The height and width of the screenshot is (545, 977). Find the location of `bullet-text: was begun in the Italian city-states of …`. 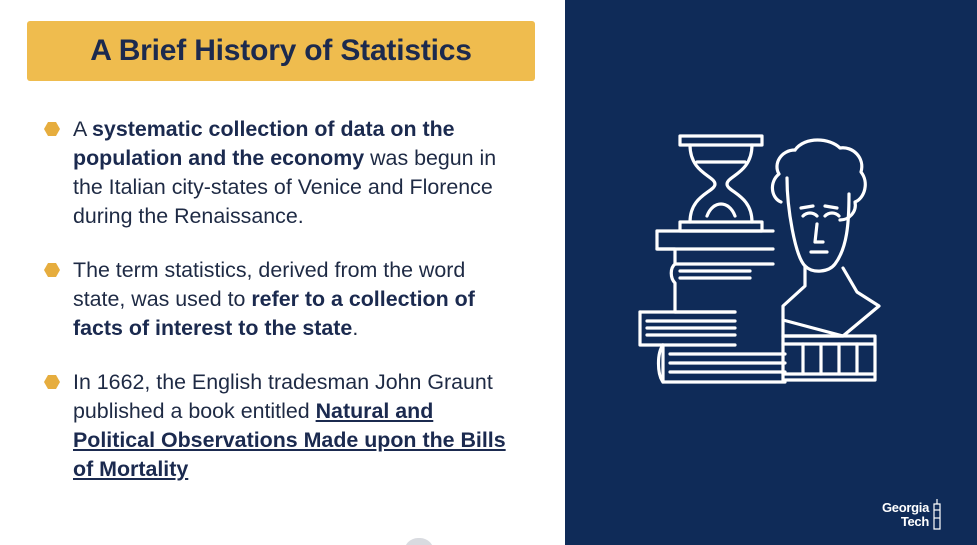

bullet-text: was begun in the Italian city-states of … is located at coordinates (285, 187).